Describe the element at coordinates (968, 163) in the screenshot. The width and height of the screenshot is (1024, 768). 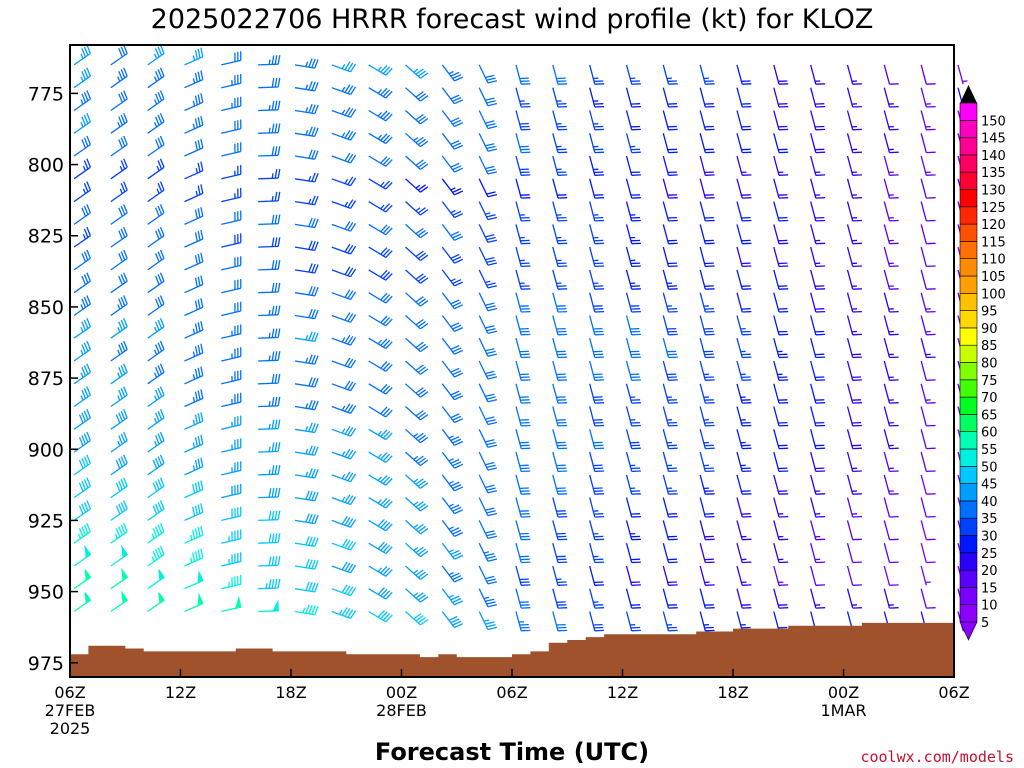
I see `colorbar-swatch` at that location.